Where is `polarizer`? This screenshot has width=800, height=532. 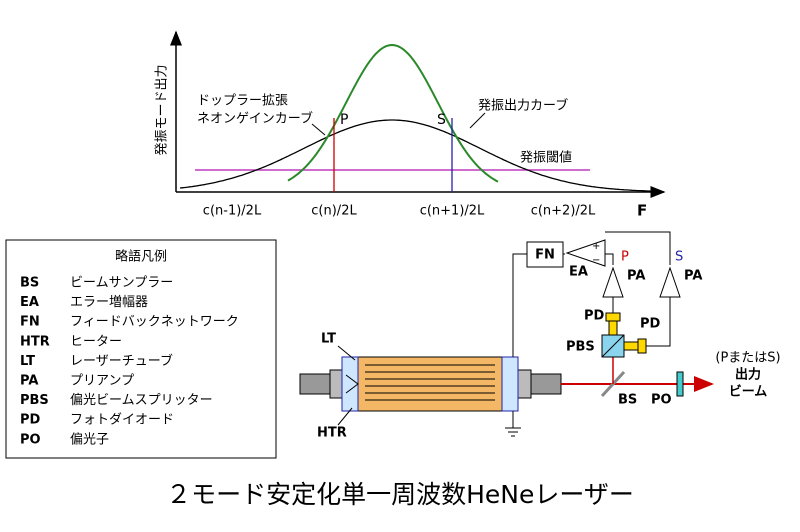
polarizer is located at coordinates (680, 384).